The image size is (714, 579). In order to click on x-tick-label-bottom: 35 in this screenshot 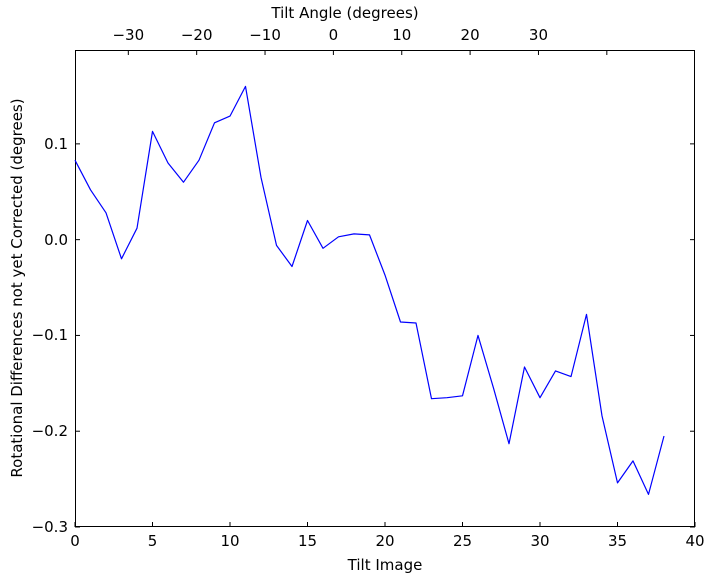, I will do `click(617, 541)`.